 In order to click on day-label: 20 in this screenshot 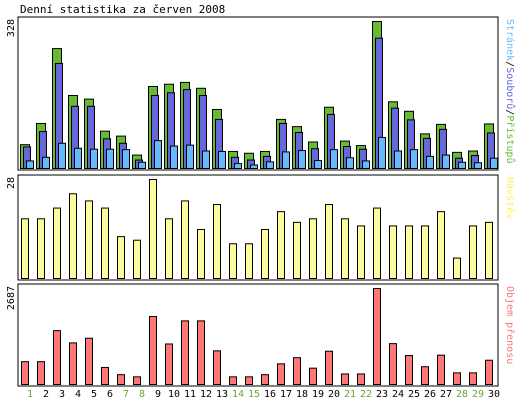, I will do `click(334, 394)`.